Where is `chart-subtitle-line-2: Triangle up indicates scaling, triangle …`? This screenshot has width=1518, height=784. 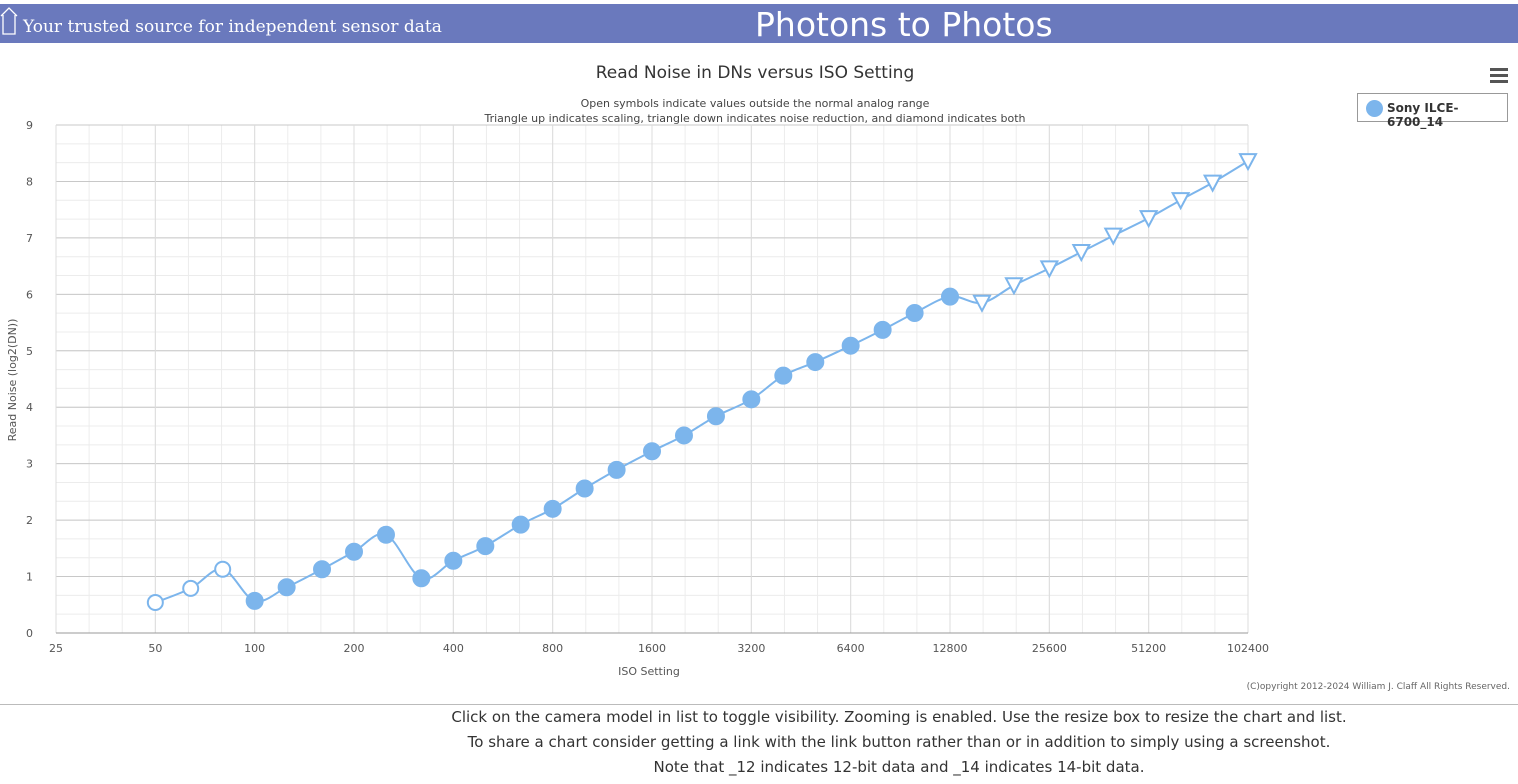
chart-subtitle-line-2: Triangle up indicates scaling, triangle … is located at coordinates (754, 118).